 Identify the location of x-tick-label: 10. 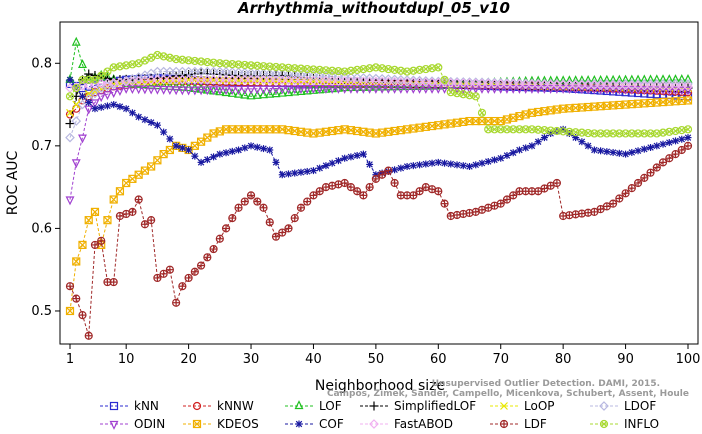
(126, 359).